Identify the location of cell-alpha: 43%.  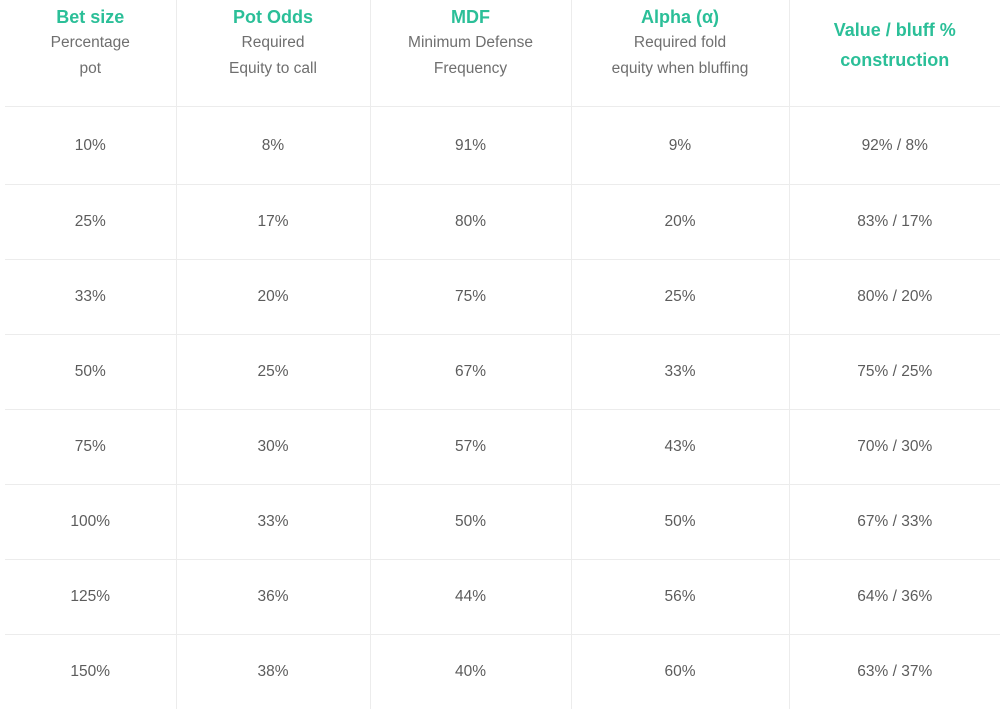
(680, 447).